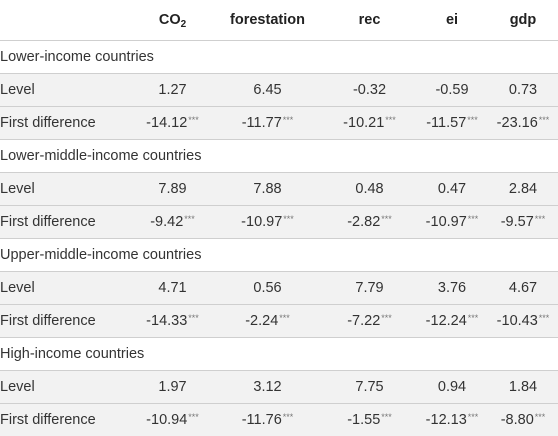  Describe the element at coordinates (369, 189) in the screenshot. I see `cell-value: 0.48` at that location.